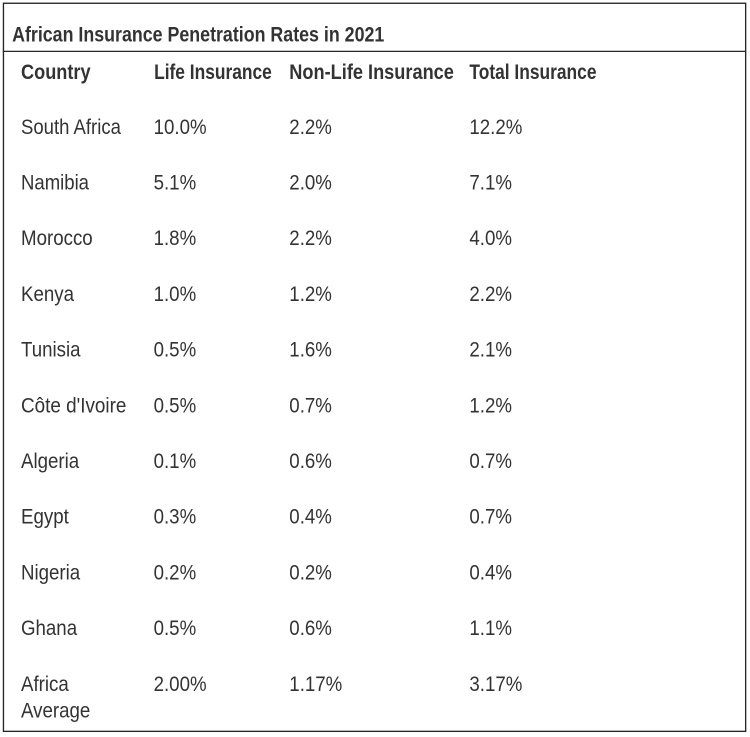 This screenshot has width=750, height=737. Describe the element at coordinates (57, 238) in the screenshot. I see `svg-text: Morocco` at that location.